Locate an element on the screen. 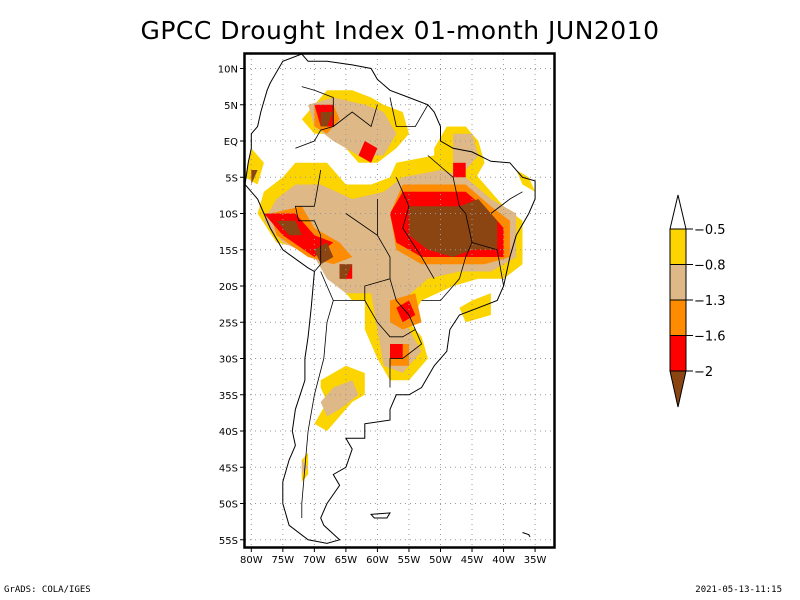 This screenshot has width=800, height=600. lat-tick-label: 40S is located at coordinates (228, 432).